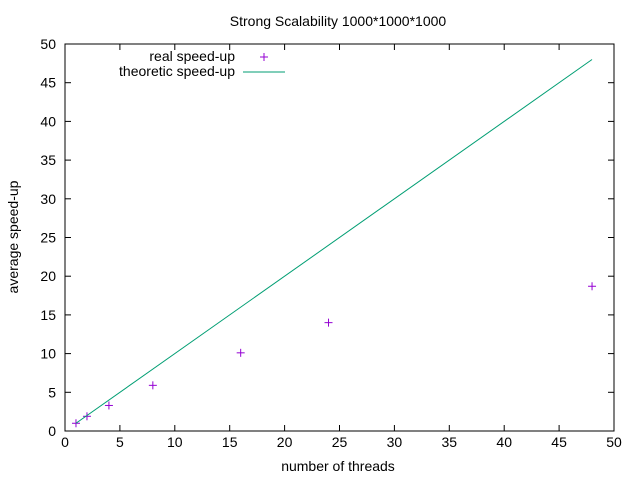 Image resolution: width=640 pixels, height=480 pixels. Describe the element at coordinates (338, 21) in the screenshot. I see `chart-title: Strong Scalability 1000*1000*1000` at that location.